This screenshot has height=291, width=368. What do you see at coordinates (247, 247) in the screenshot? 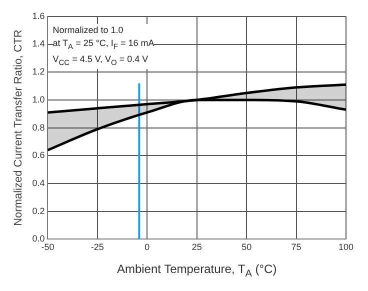
I see `x-tick-label: 50` at bounding box center [247, 247].